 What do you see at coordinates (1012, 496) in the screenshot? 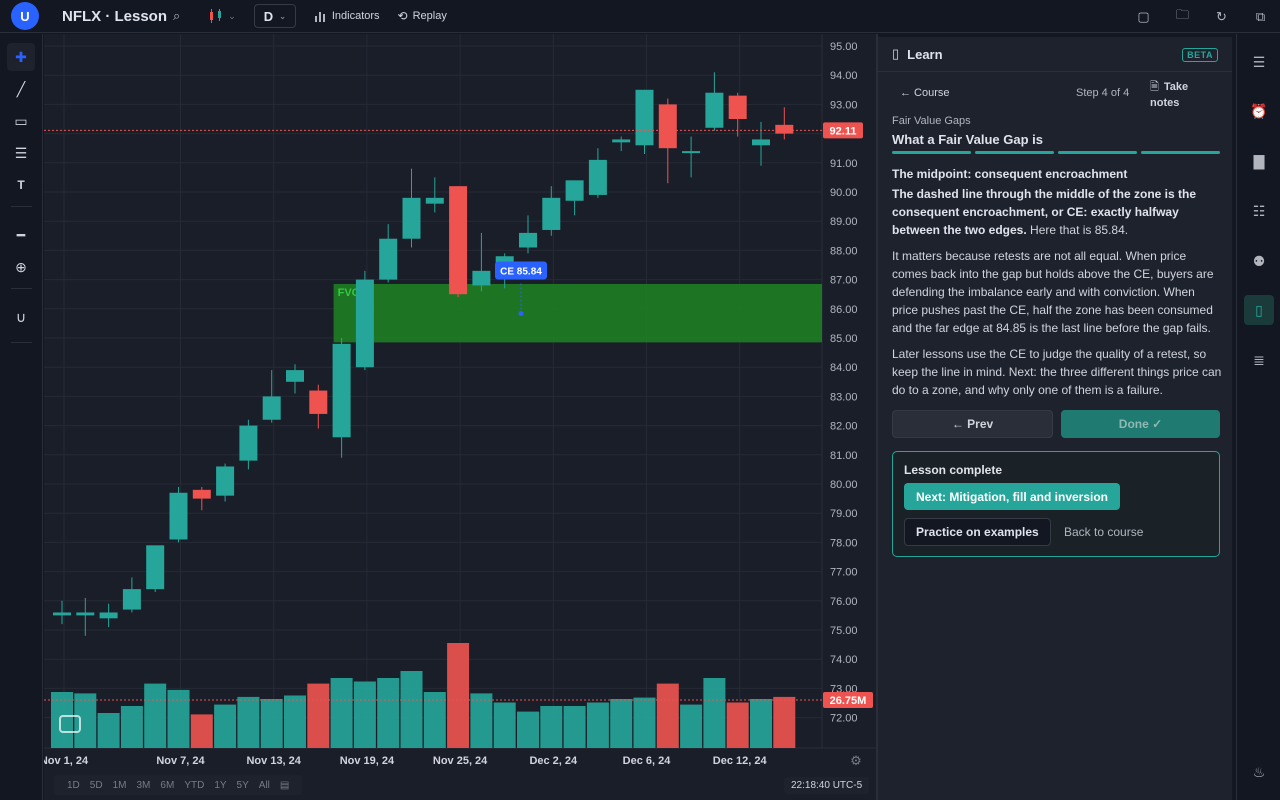
I see `next-lesson-button: Next: Mitigation, fill and inversion` at bounding box center [1012, 496].